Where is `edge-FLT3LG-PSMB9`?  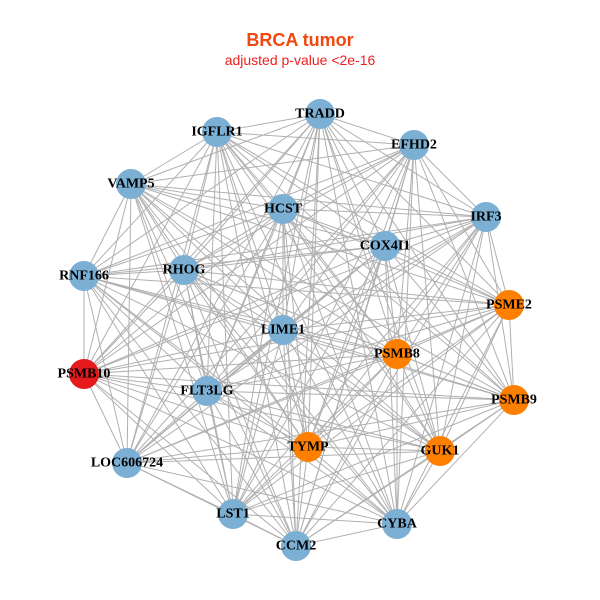 edge-FLT3LG-PSMB9 is located at coordinates (360, 395).